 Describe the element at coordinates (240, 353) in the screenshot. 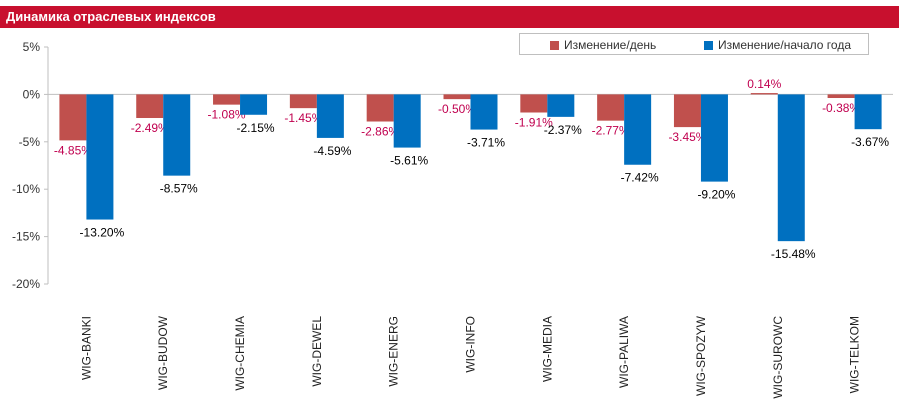

I see `x-tick-label: WIG-CHEMIA` at that location.